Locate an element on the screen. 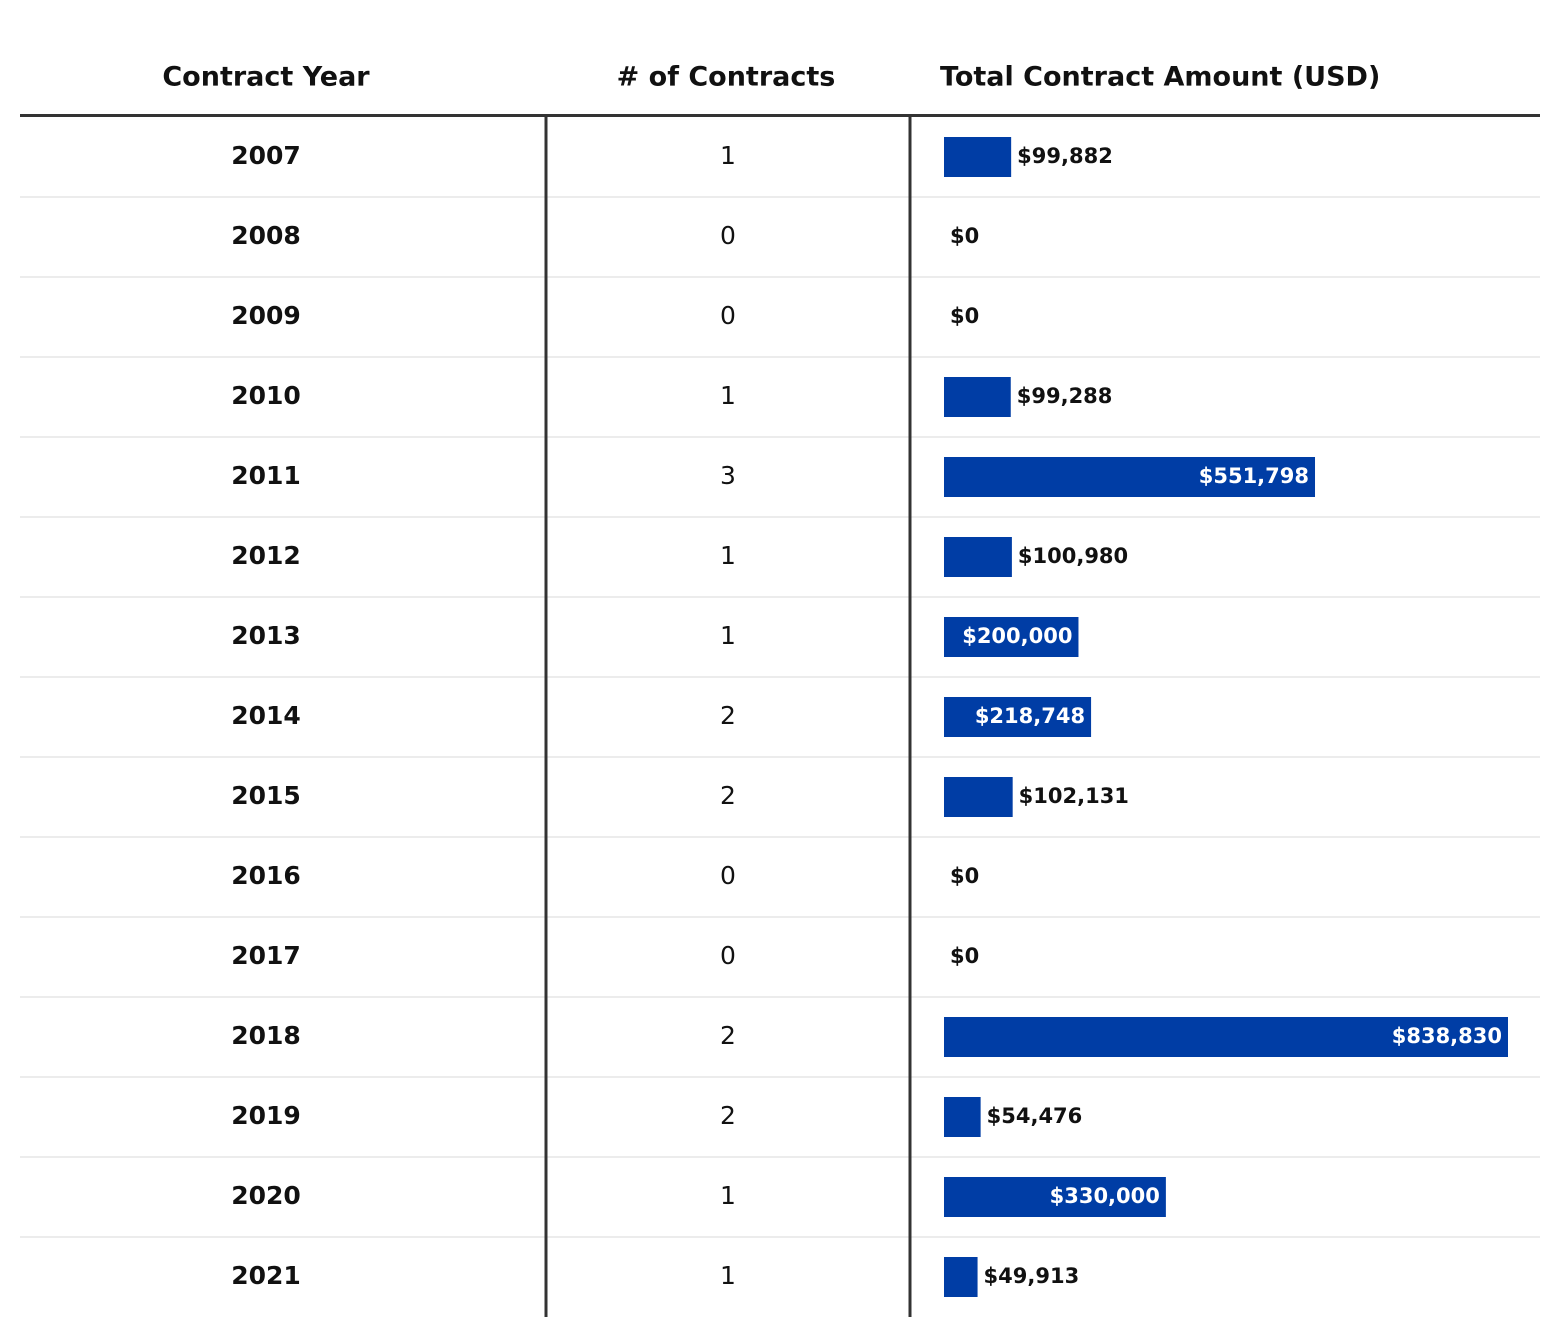 Image resolution: width=1560 pixels, height=1340 pixels. year-cell: 2007 is located at coordinates (266, 155).